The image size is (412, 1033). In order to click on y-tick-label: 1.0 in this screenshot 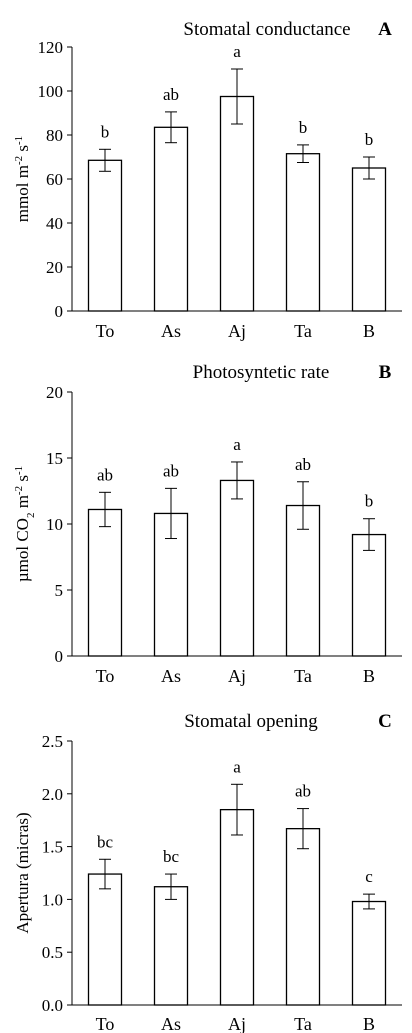, I will do `click(52, 899)`.